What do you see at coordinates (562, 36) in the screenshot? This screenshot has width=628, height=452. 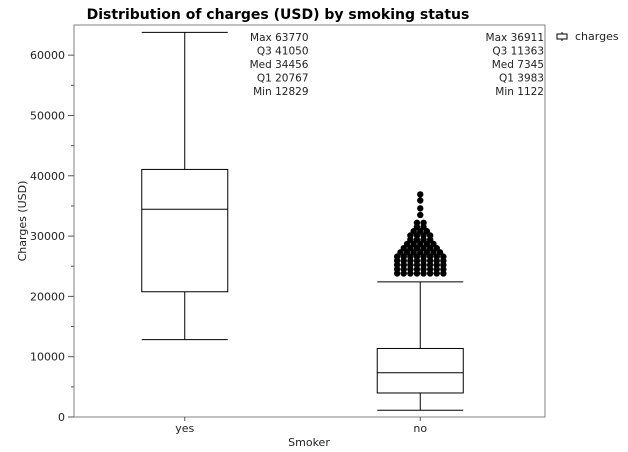 I see `legend-box-icon` at bounding box center [562, 36].